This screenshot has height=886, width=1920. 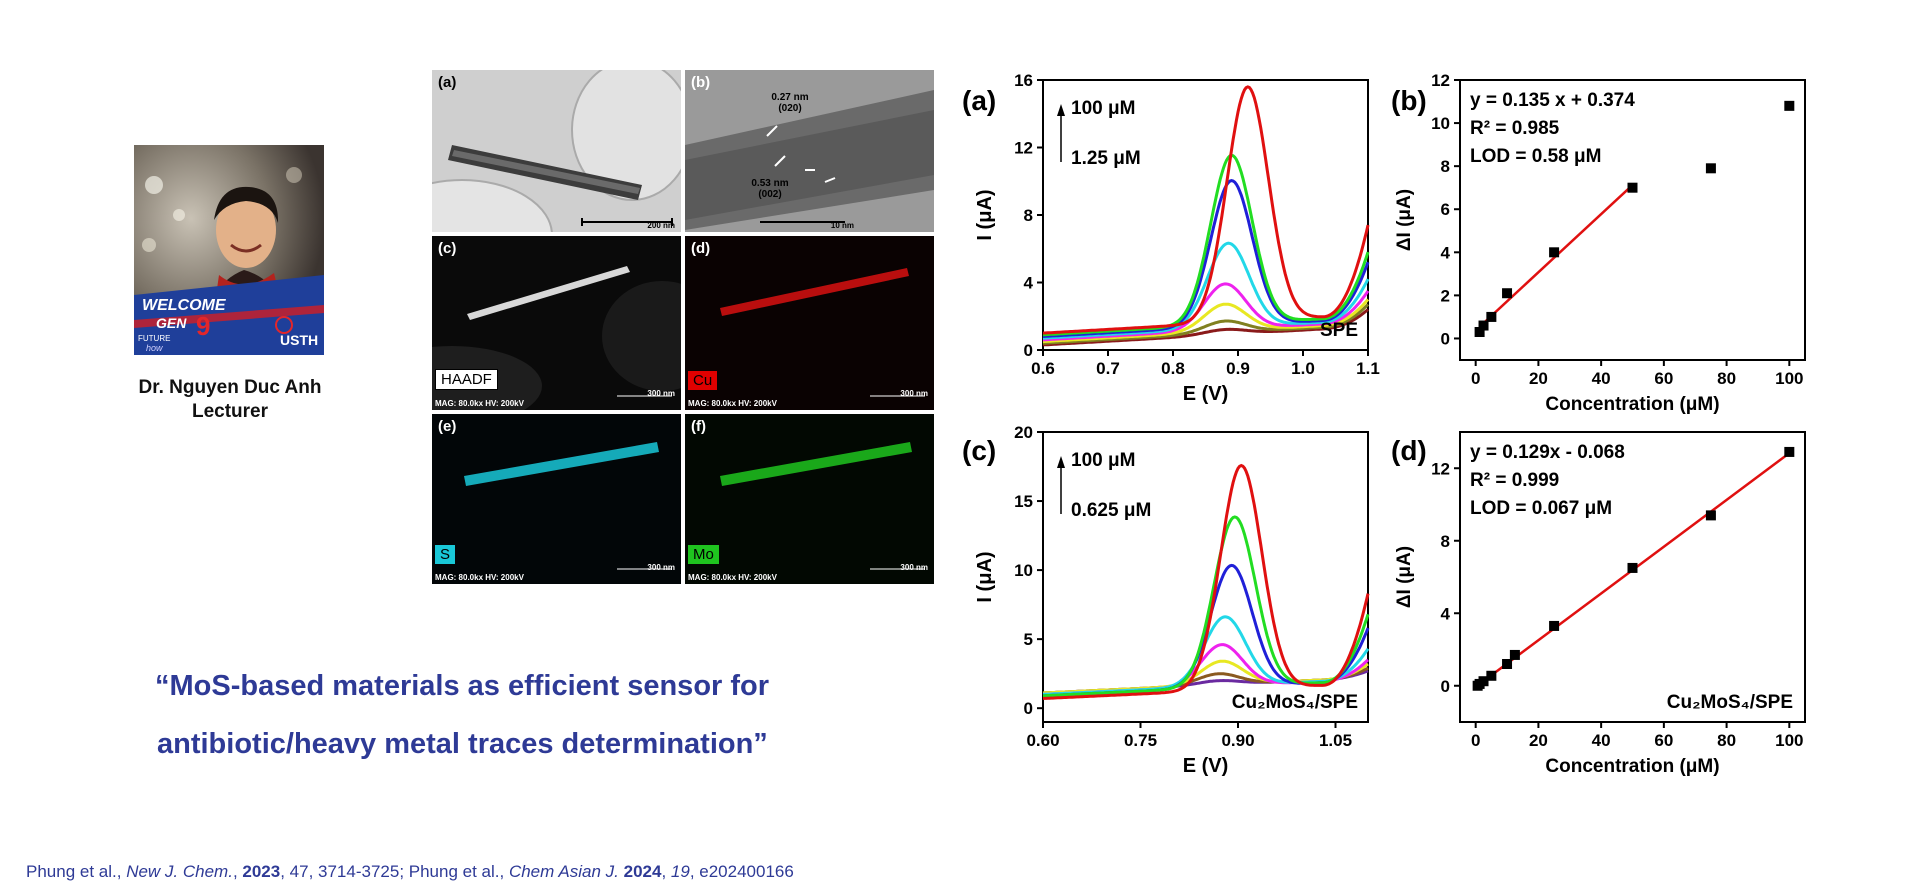 I want to click on x-tick-label: 40, so click(x=1601, y=740).